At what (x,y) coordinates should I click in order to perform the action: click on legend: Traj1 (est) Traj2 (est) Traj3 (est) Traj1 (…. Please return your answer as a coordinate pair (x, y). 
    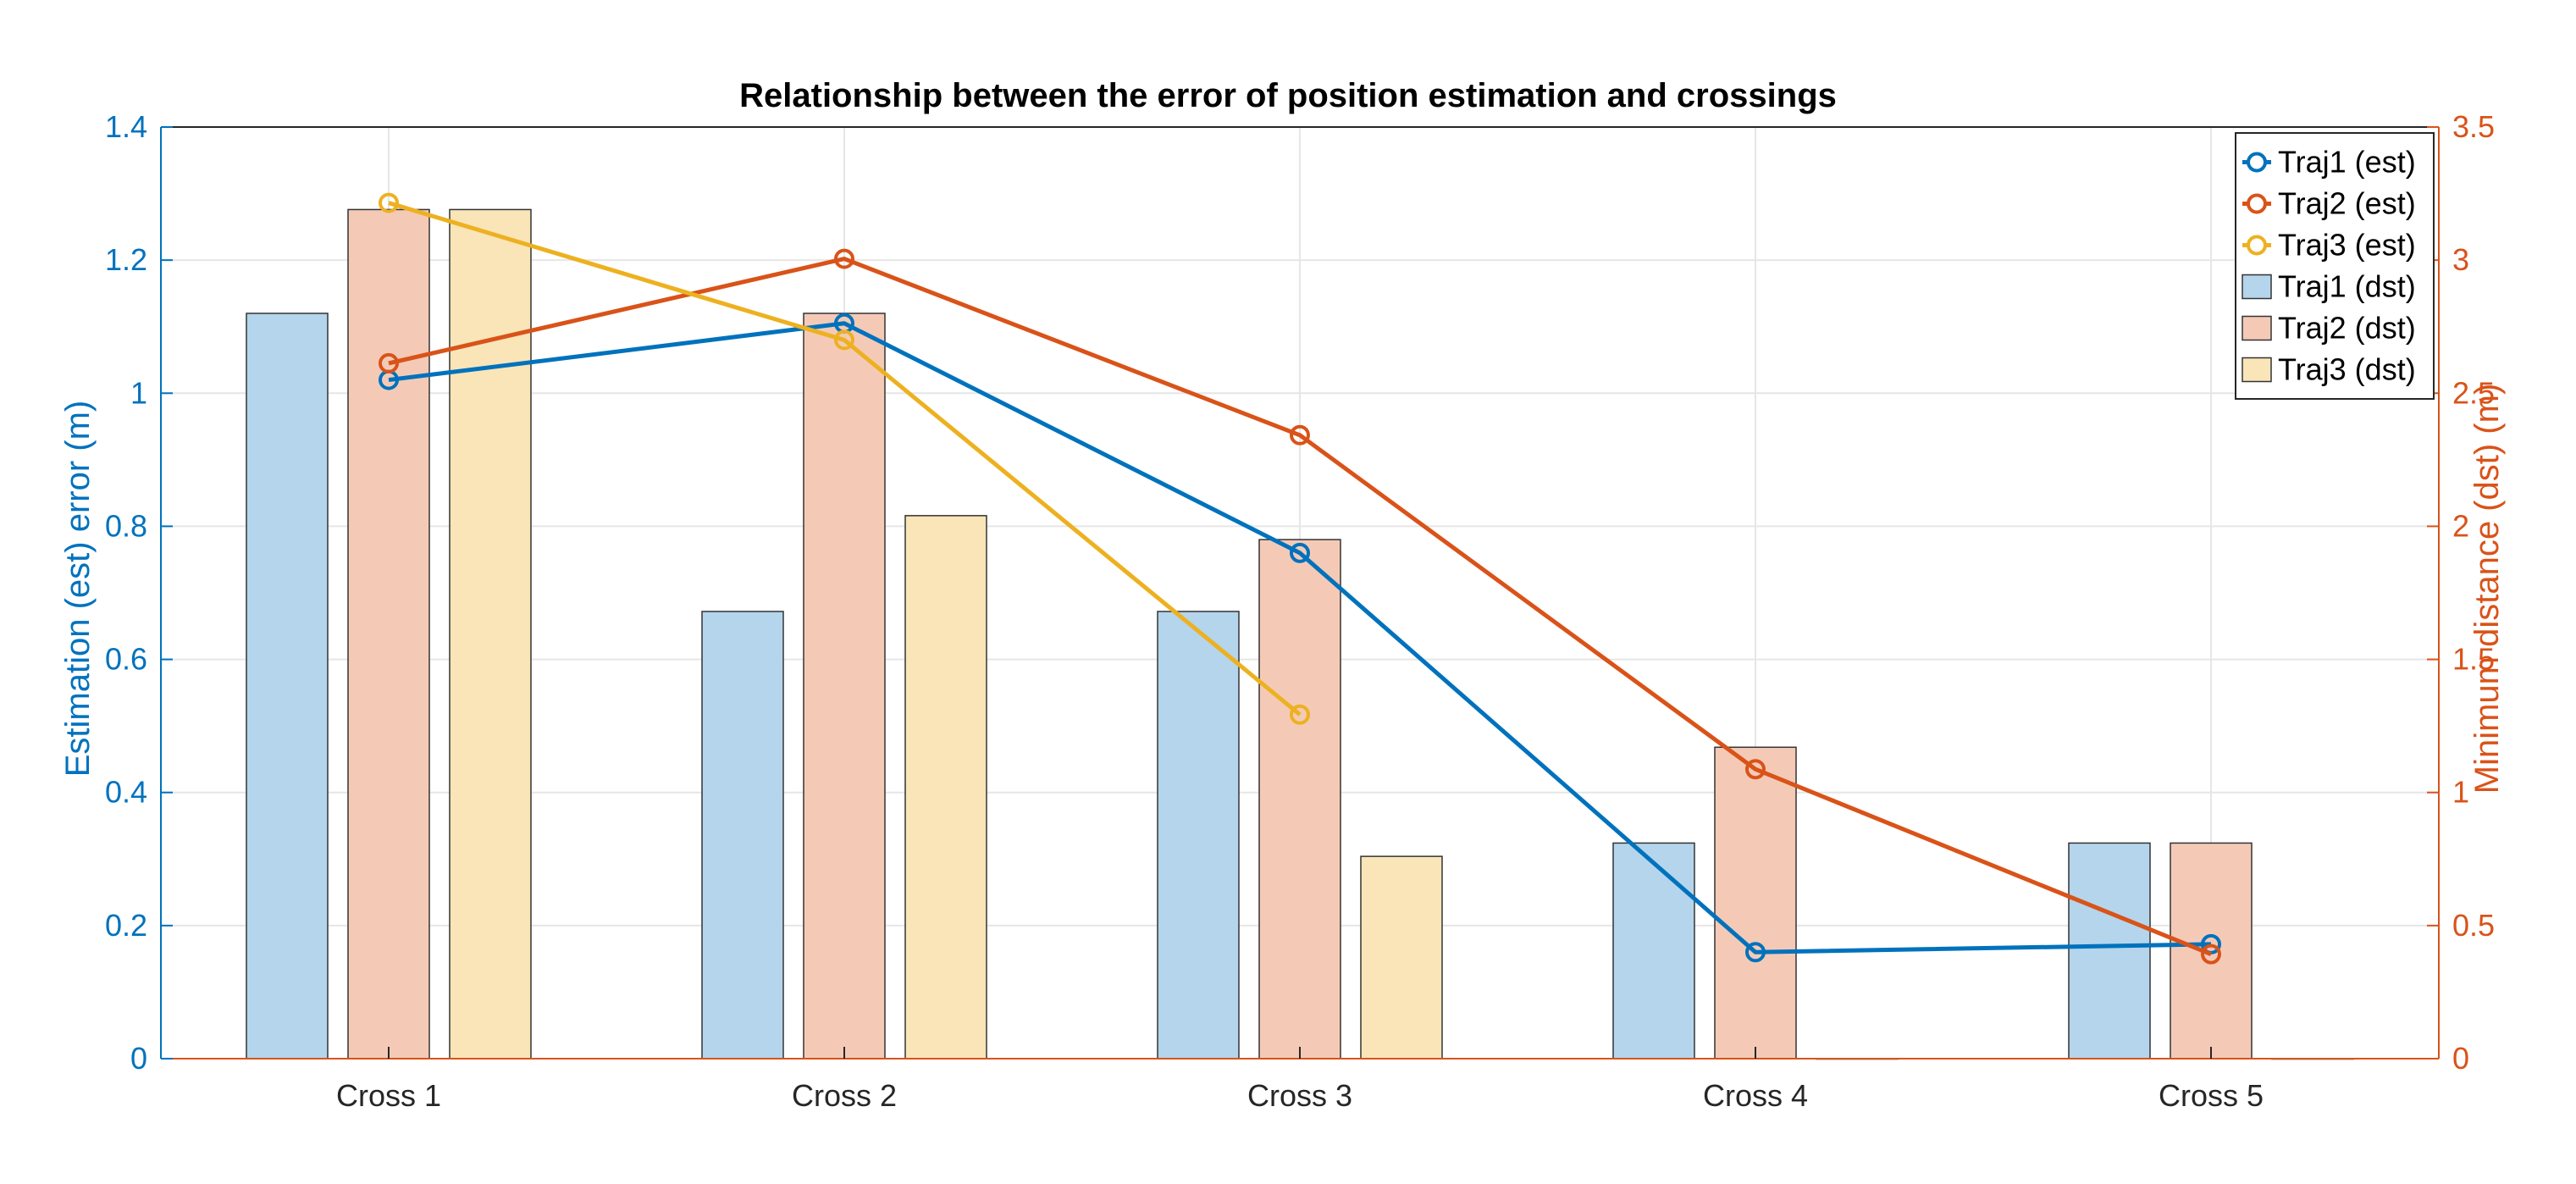
    Looking at the image, I should click on (2335, 266).